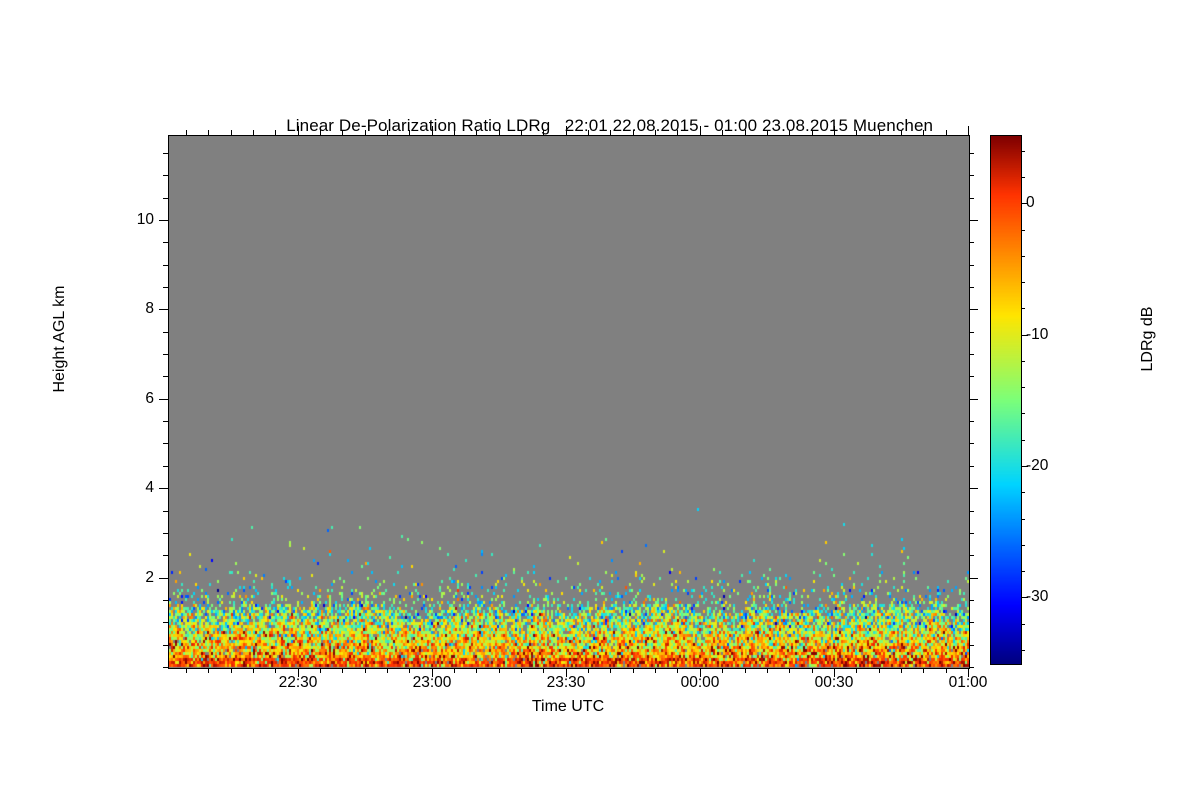  I want to click on colorbar-tick-label: -10, so click(1037, 334).